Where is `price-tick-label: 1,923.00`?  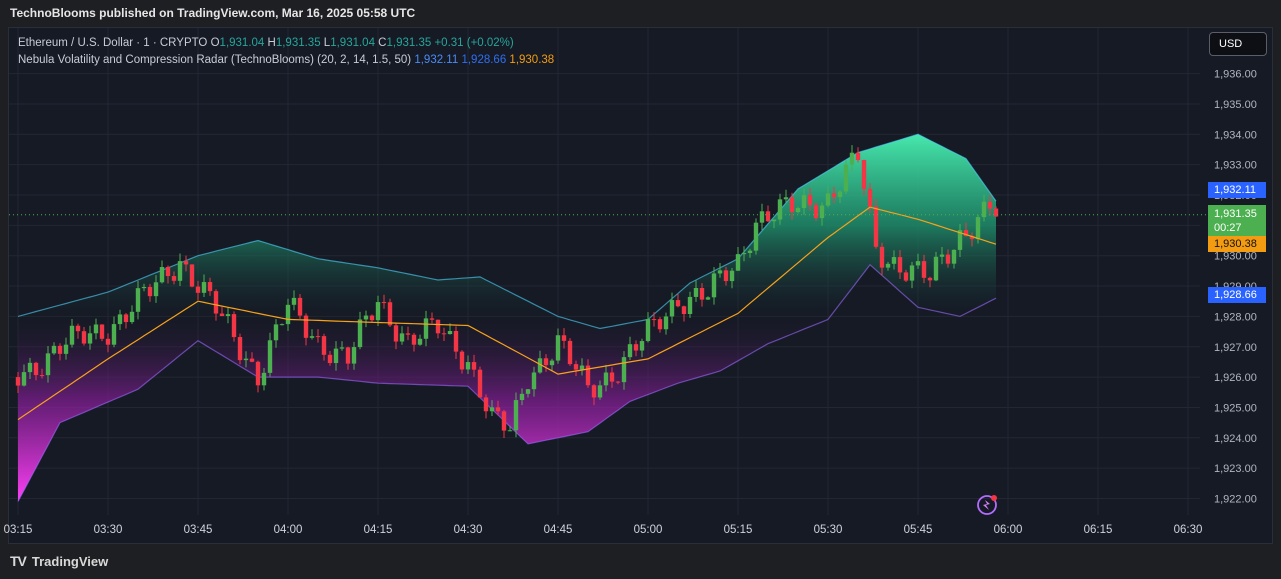 price-tick-label: 1,923.00 is located at coordinates (1235, 469).